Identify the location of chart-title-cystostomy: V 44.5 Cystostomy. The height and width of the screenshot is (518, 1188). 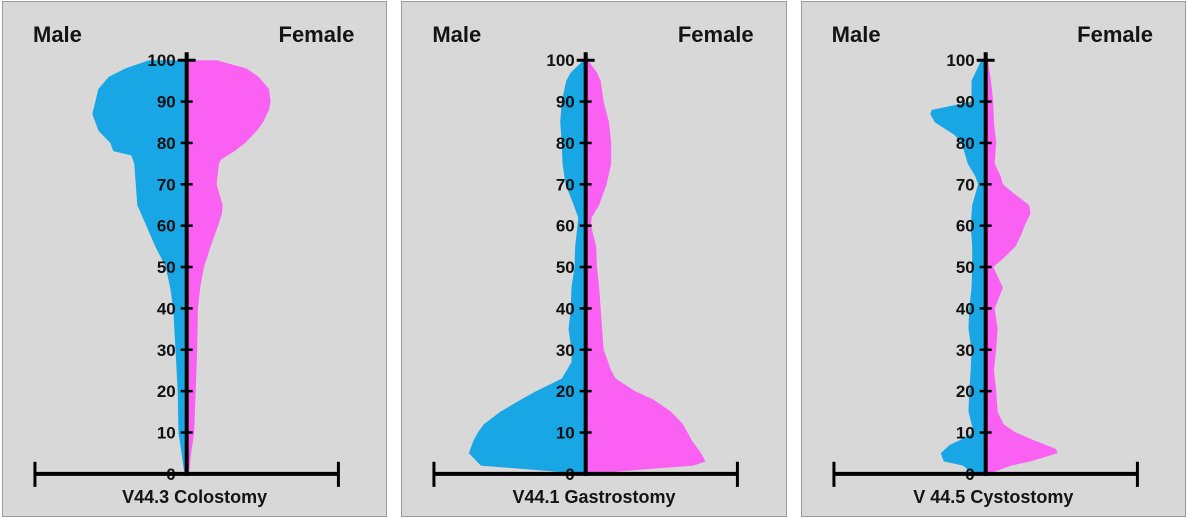
(993, 497).